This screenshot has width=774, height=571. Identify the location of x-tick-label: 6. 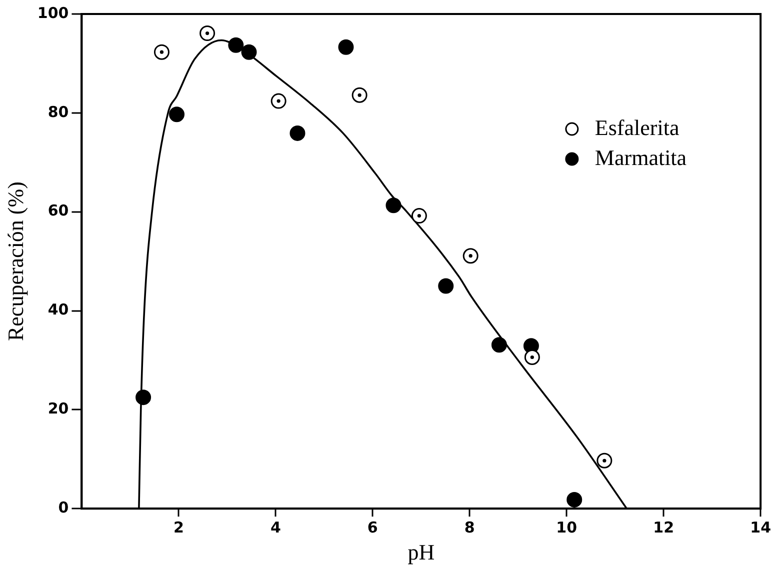
(372, 527).